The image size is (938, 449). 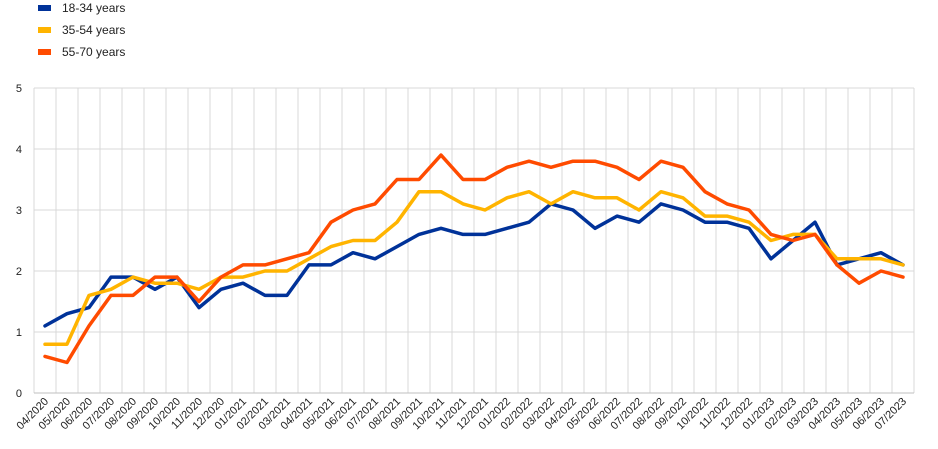 What do you see at coordinates (93, 52) in the screenshot?
I see `legend-label: 55-70 years` at bounding box center [93, 52].